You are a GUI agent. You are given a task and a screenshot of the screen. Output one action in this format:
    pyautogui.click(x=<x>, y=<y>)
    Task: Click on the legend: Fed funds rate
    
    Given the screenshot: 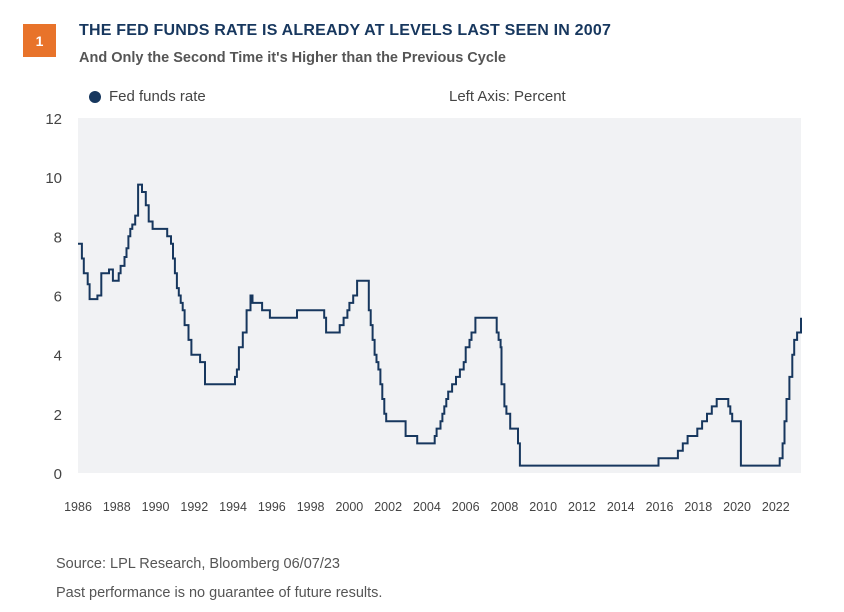 What is the action you would take?
    pyautogui.click(x=147, y=96)
    